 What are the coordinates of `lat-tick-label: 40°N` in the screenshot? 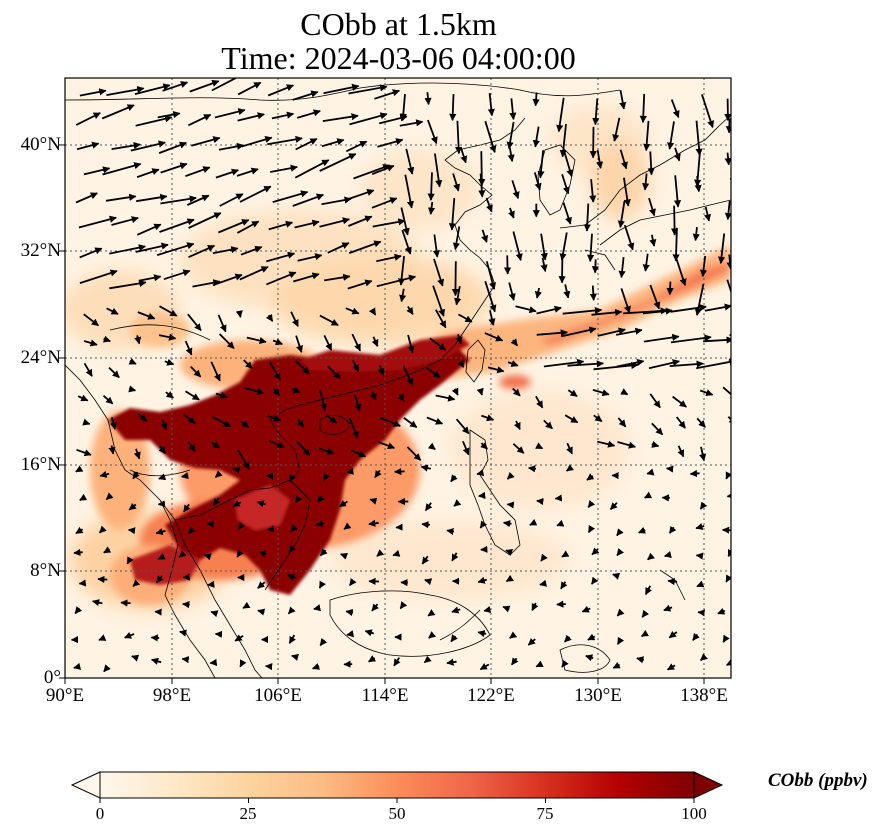 It's located at (40, 144).